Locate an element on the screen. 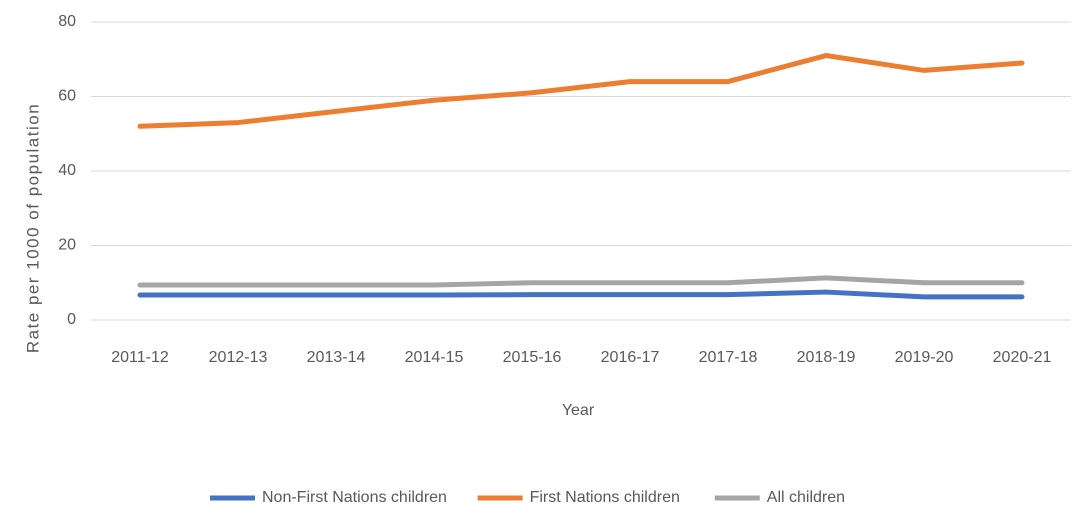  y-tick-label: 80 is located at coordinates (67, 21).